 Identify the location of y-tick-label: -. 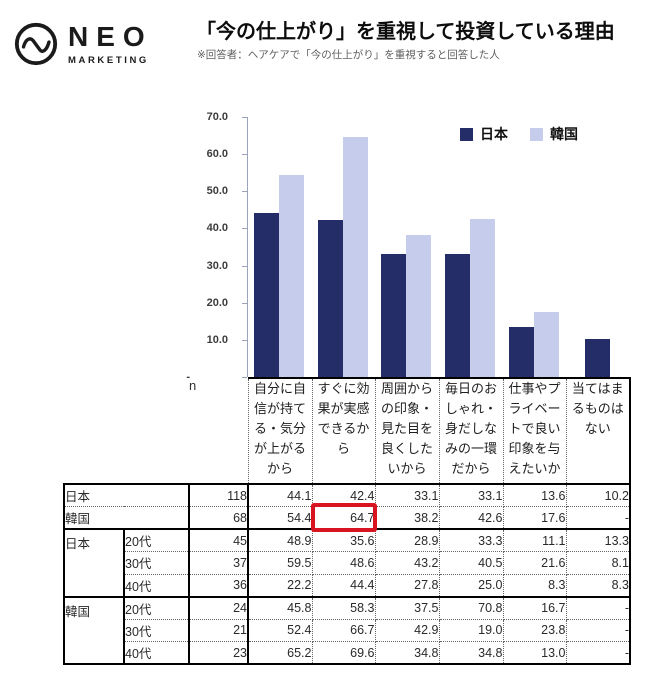
(188, 377).